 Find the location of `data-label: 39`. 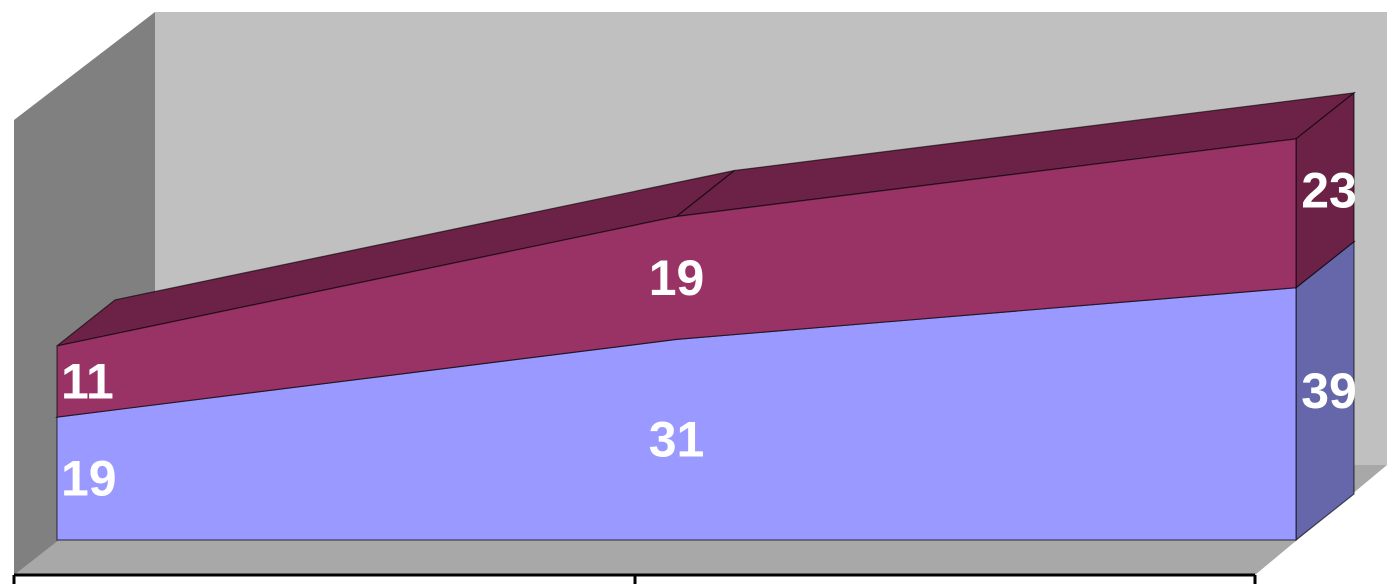

data-label: 39 is located at coordinates (1329, 391).